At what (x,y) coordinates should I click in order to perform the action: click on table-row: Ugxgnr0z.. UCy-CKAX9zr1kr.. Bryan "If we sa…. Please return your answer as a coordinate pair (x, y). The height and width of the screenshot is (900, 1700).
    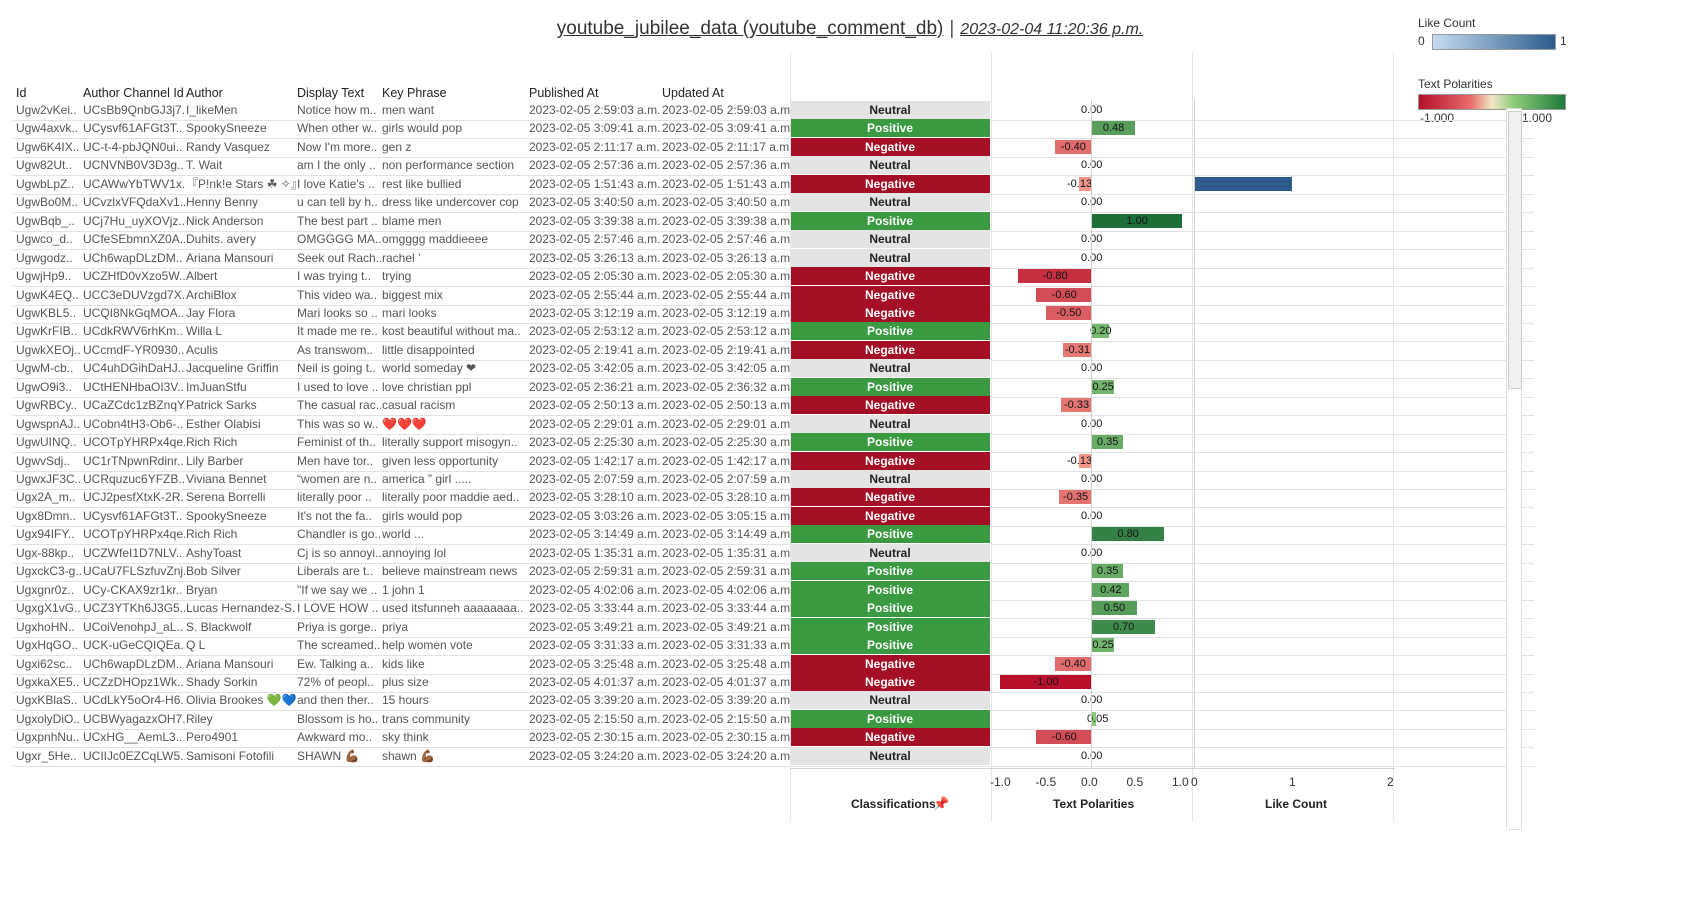
    Looking at the image, I should click on (773, 590).